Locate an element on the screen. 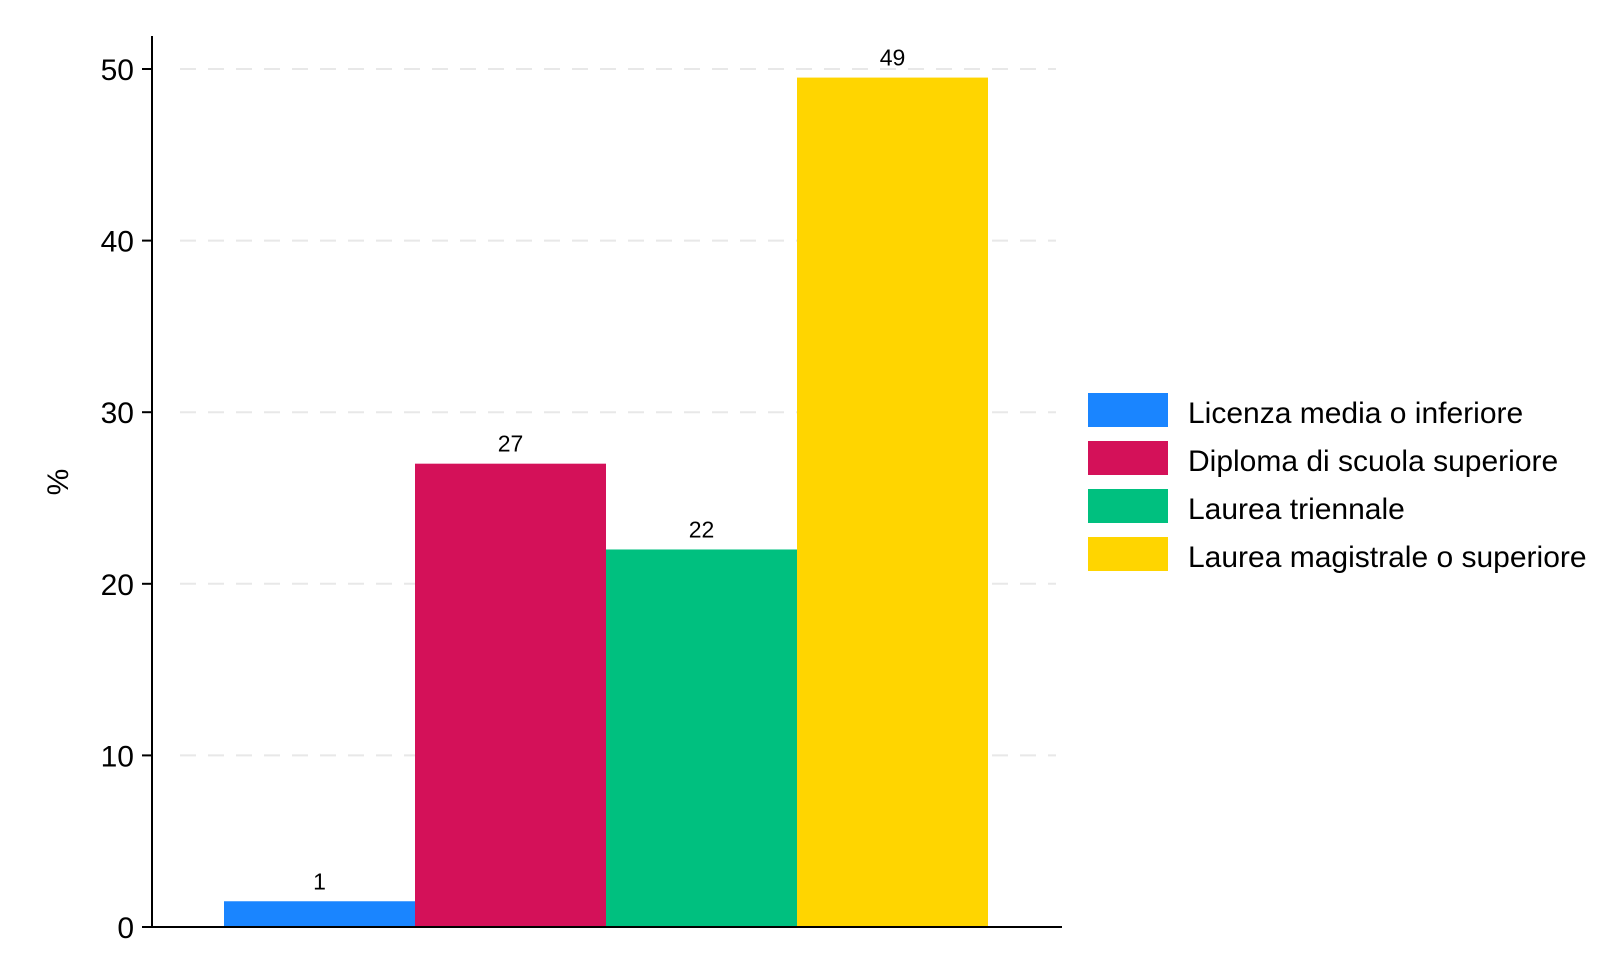 The image size is (1620, 977). legend-label-3: Laurea triennale is located at coordinates (1296, 509).